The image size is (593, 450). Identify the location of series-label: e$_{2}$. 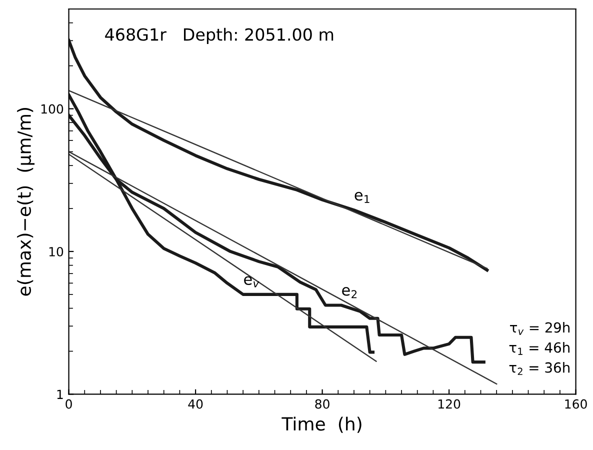
(349, 292).